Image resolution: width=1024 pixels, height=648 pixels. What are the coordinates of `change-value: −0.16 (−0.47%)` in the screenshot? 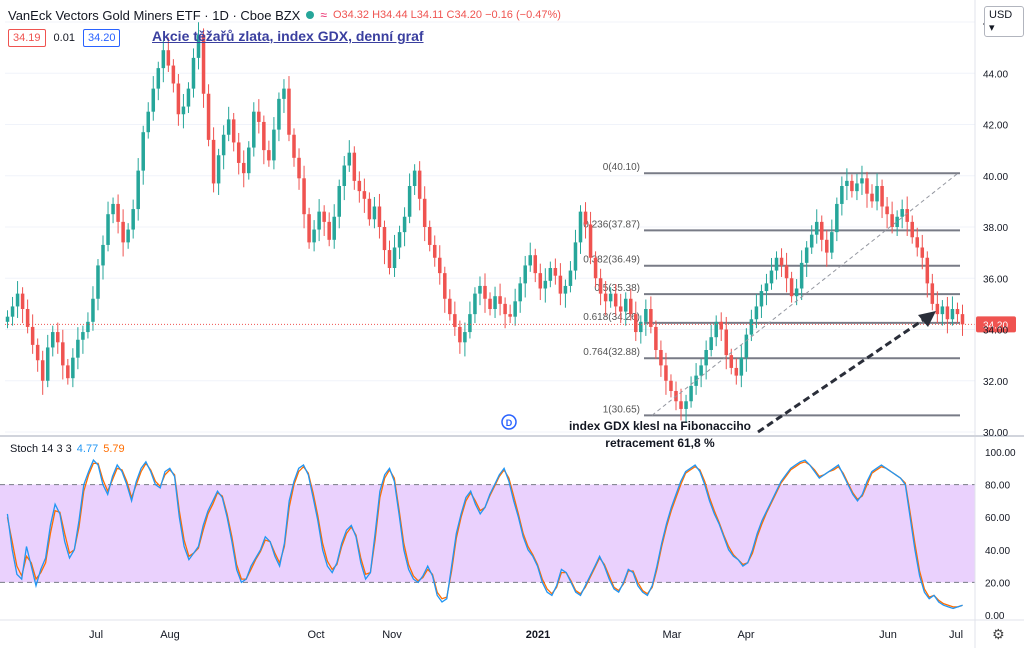 It's located at (523, 15).